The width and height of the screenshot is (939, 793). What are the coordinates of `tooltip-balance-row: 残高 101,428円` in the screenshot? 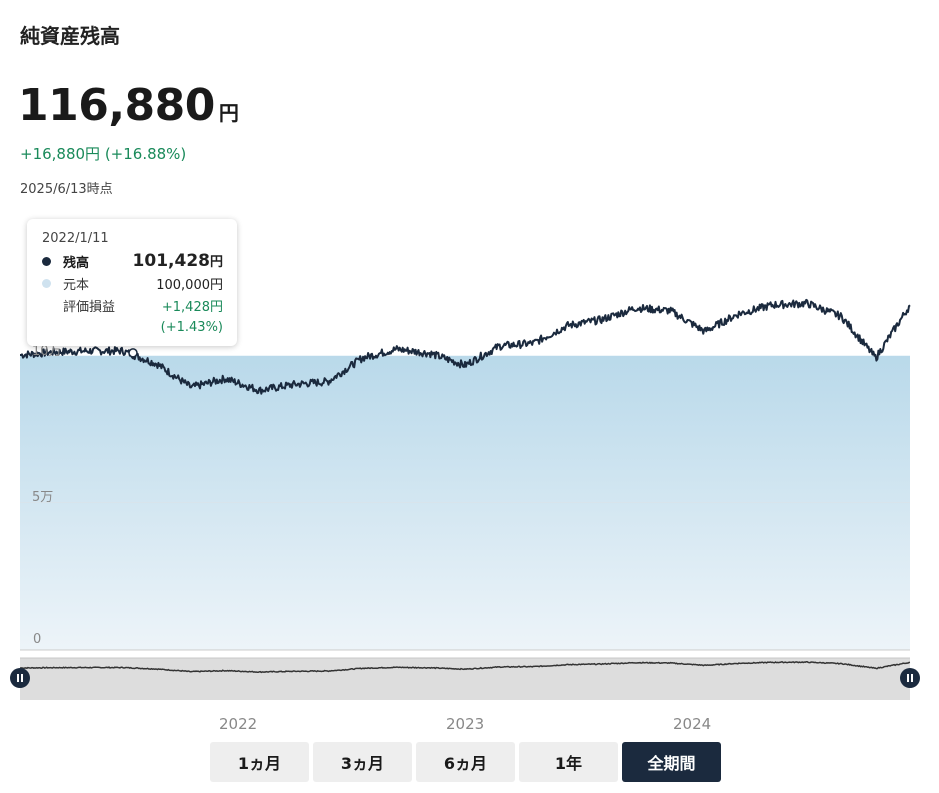 It's located at (132, 261).